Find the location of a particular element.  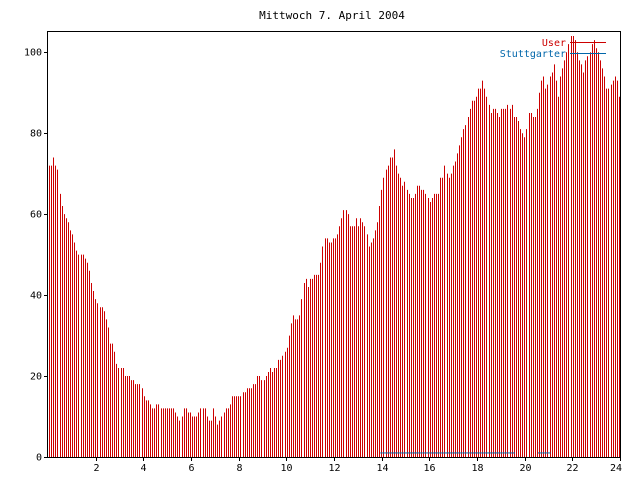

legend-label-user: User is located at coordinates (554, 43).